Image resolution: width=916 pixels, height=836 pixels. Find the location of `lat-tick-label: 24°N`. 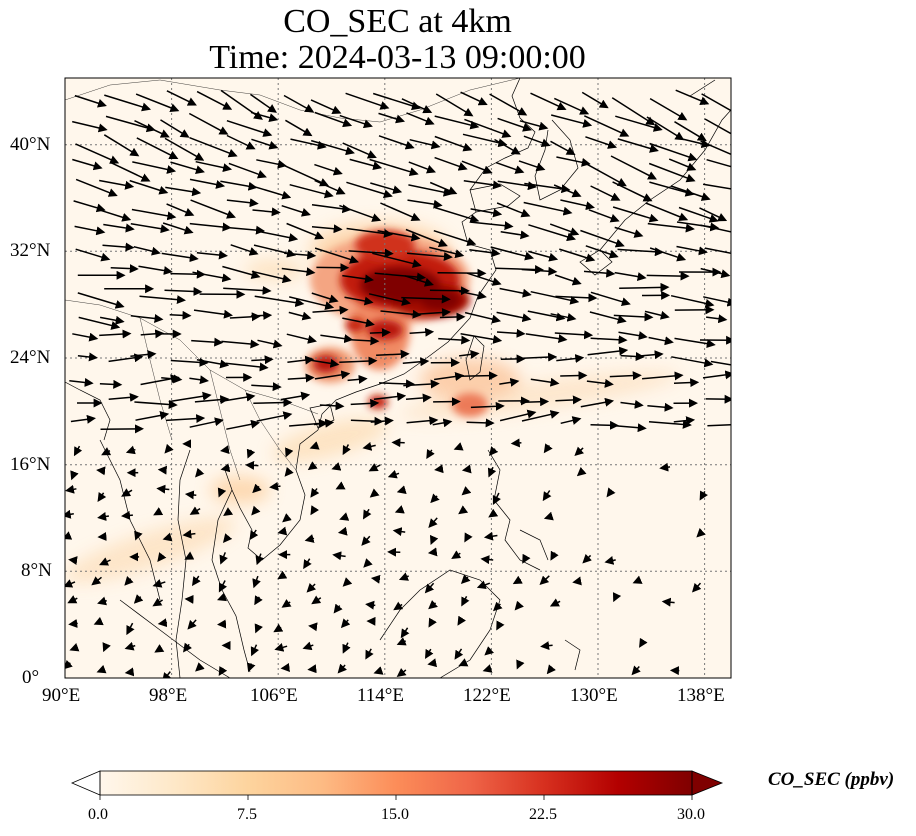

lat-tick-label: 24°N is located at coordinates (30, 357).